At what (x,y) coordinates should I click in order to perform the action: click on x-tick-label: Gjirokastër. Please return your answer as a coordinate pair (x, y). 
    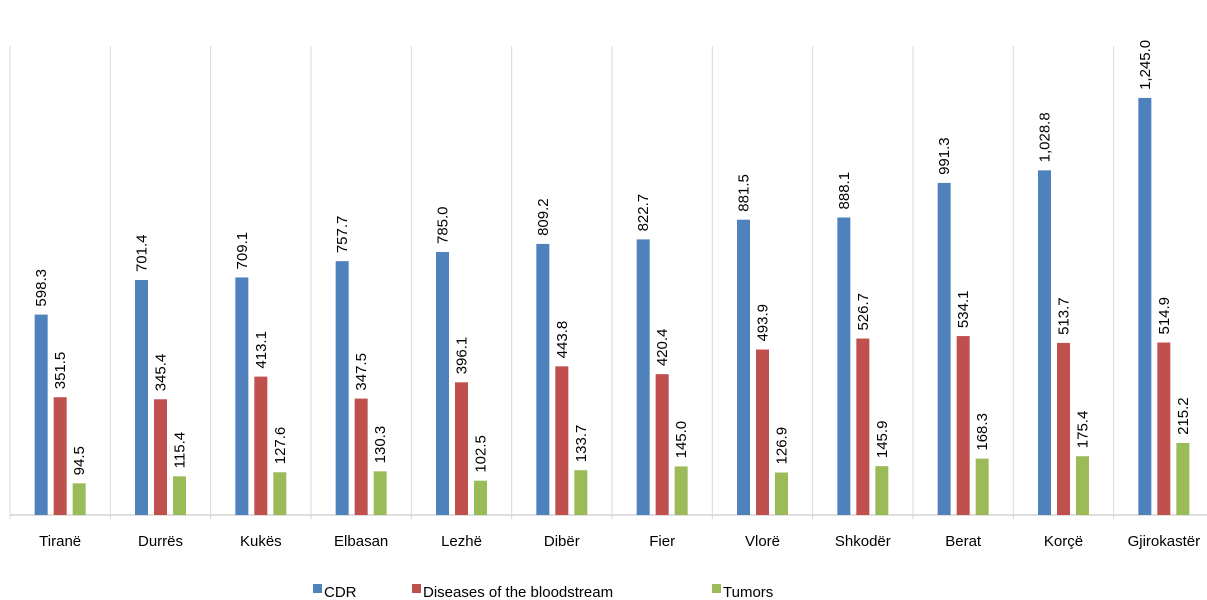
    Looking at the image, I should click on (1164, 541).